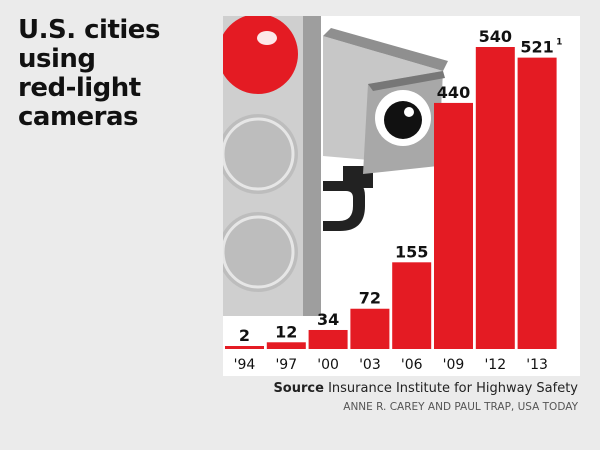  I want to click on camera-illustration, so click(385, 129).